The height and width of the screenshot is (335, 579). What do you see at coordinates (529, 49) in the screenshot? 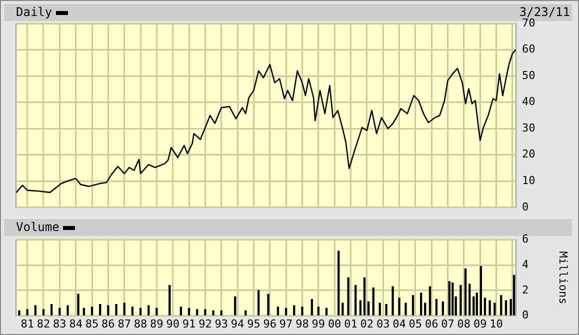
I see `y-tick-label: 60` at bounding box center [529, 49].